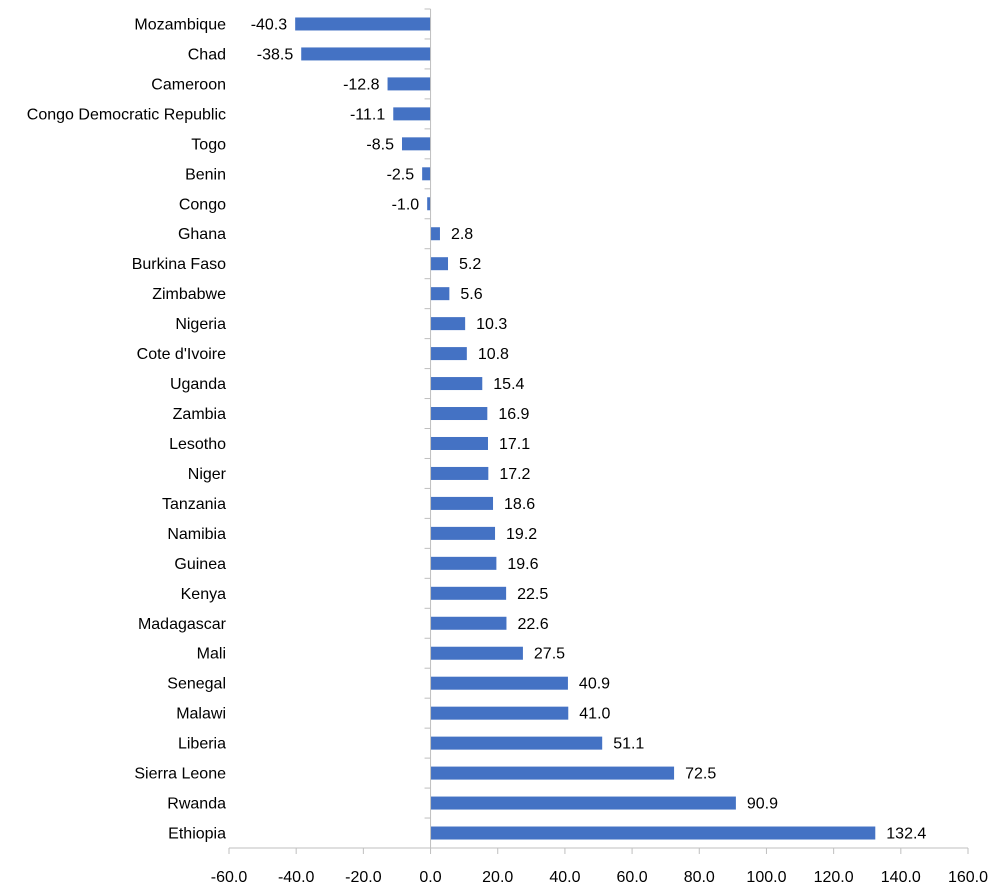  I want to click on x-tick-label: -60.0, so click(229, 877).